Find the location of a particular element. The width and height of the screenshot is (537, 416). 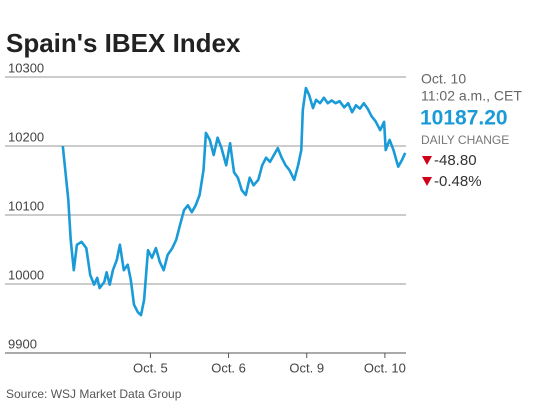

panel-change: -48.80 is located at coordinates (455, 160).